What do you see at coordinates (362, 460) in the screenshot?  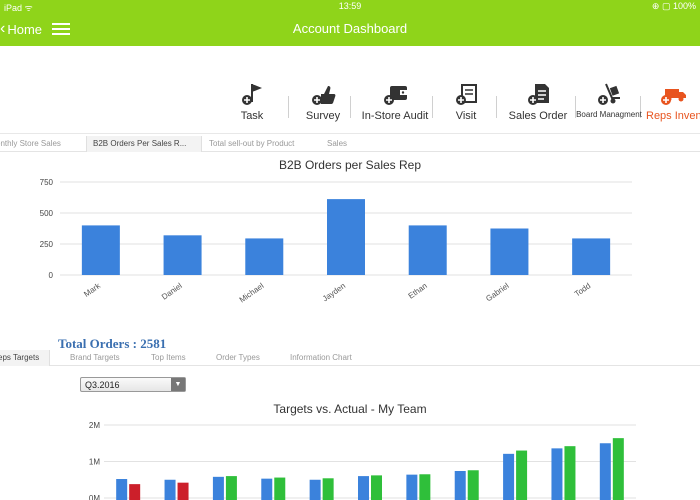 I see `targets-vs-actual-chart-plot: 0M 1M 2M` at bounding box center [362, 460].